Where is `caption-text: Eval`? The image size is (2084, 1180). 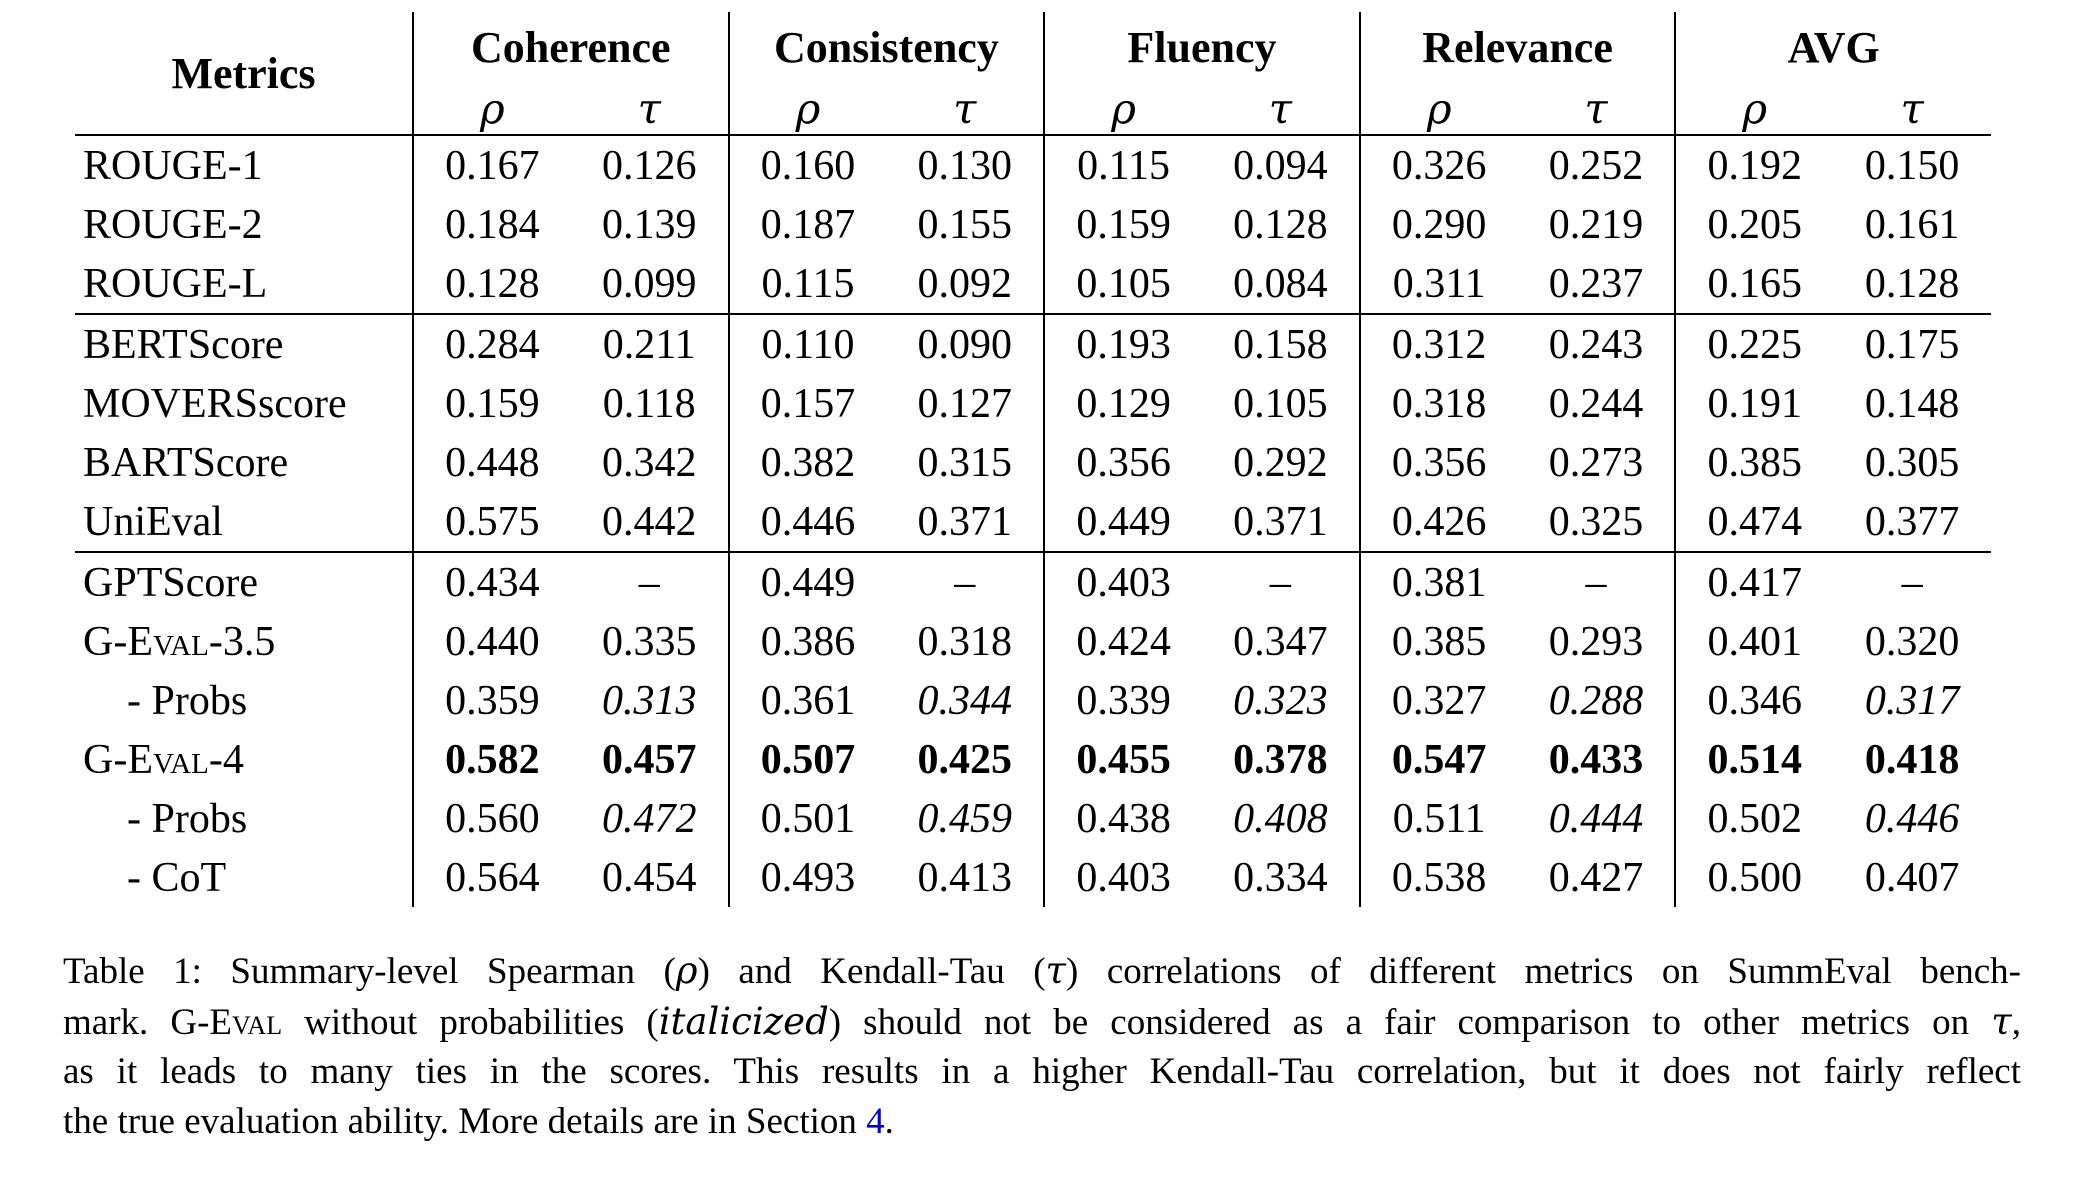
caption-text: Eval is located at coordinates (246, 1022).